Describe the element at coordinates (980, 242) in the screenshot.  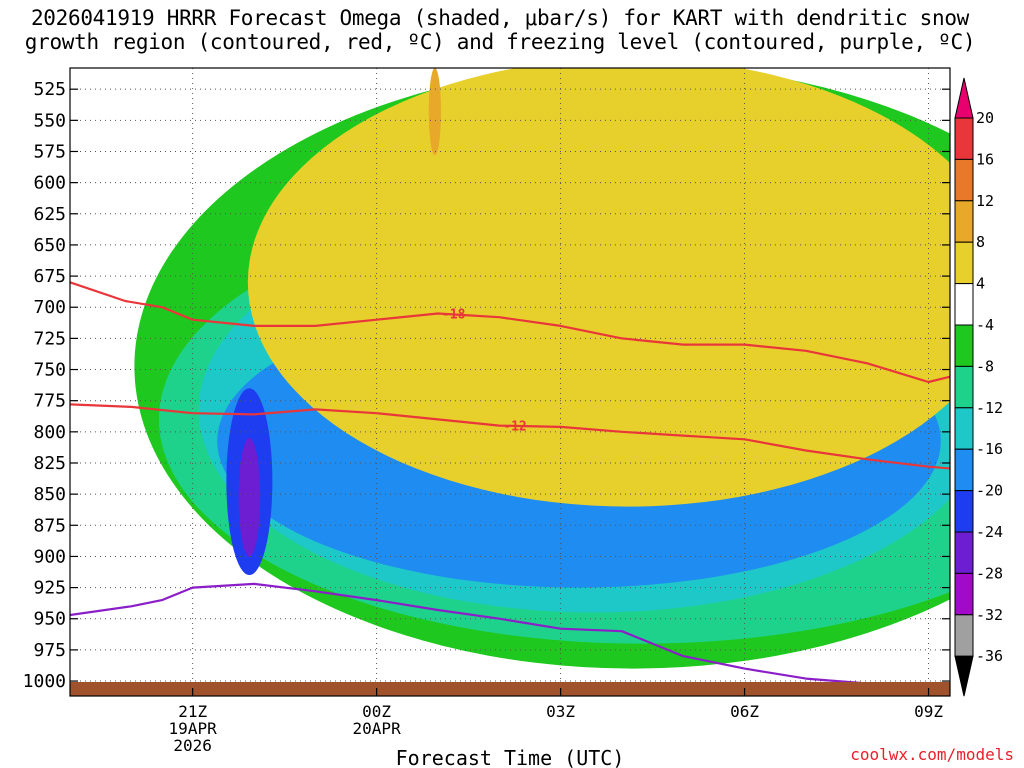
I see `colorbar-label: 8` at that location.